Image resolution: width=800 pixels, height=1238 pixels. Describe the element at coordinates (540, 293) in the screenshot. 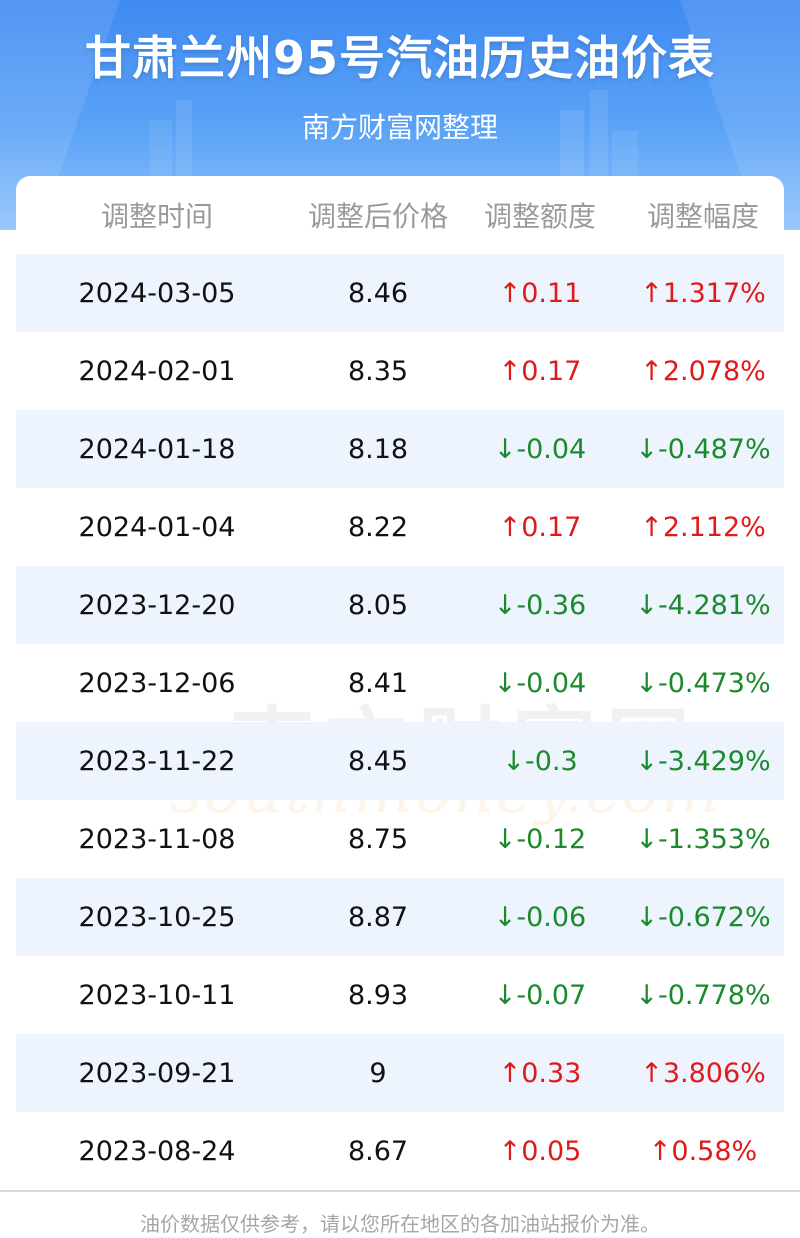

I see `cell-change: ↑0.11` at that location.